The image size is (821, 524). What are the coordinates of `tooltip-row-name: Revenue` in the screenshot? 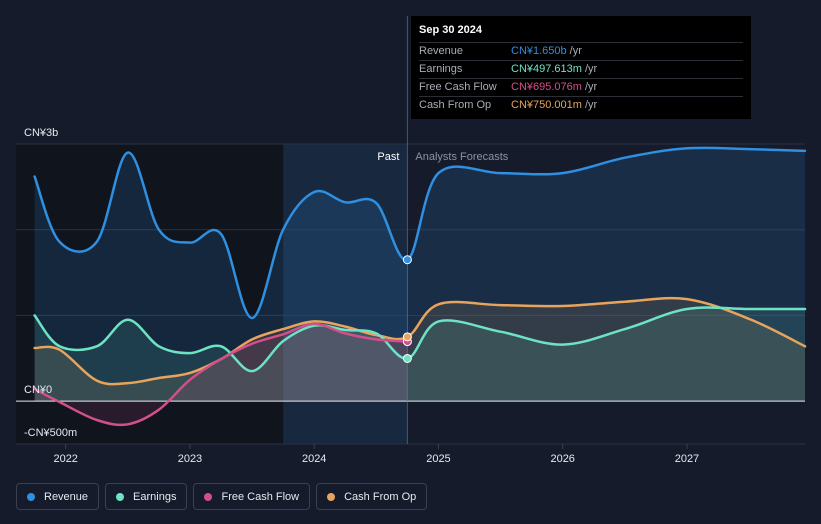 It's located at (441, 51).